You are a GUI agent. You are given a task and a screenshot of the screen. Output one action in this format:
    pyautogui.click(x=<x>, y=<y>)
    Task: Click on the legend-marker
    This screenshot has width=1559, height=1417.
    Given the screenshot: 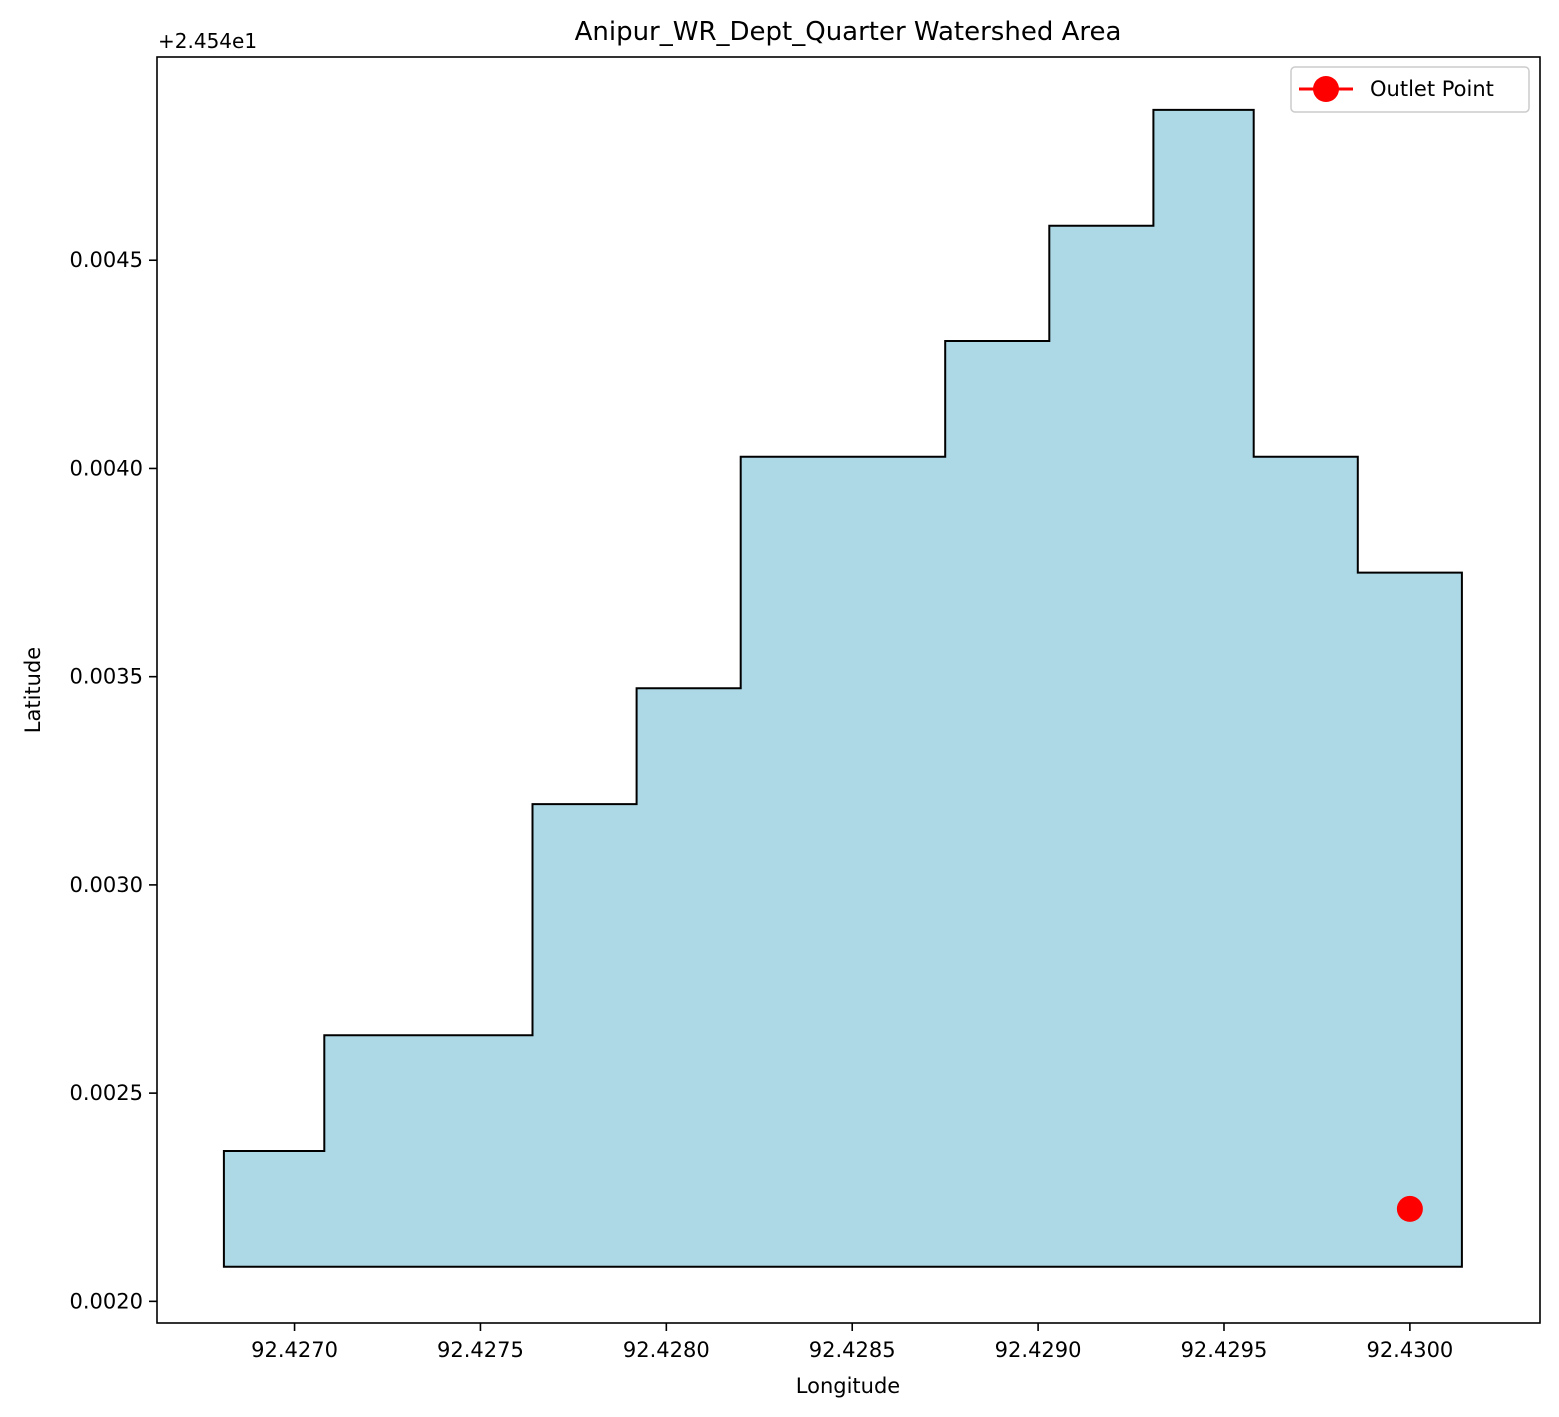 What is the action you would take?
    pyautogui.click(x=1326, y=89)
    